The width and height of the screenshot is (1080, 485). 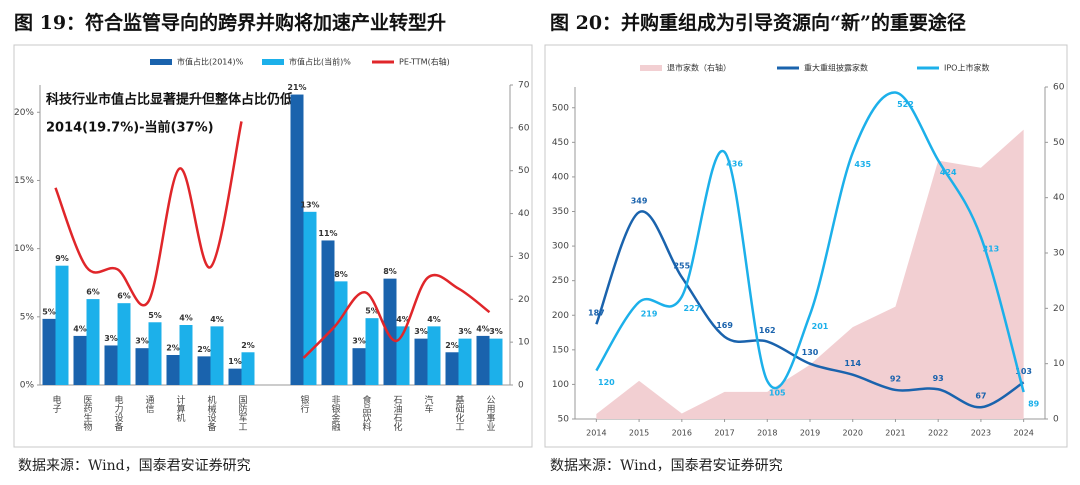 I want to click on x-tick-label: 计算机, so click(x=180, y=408).